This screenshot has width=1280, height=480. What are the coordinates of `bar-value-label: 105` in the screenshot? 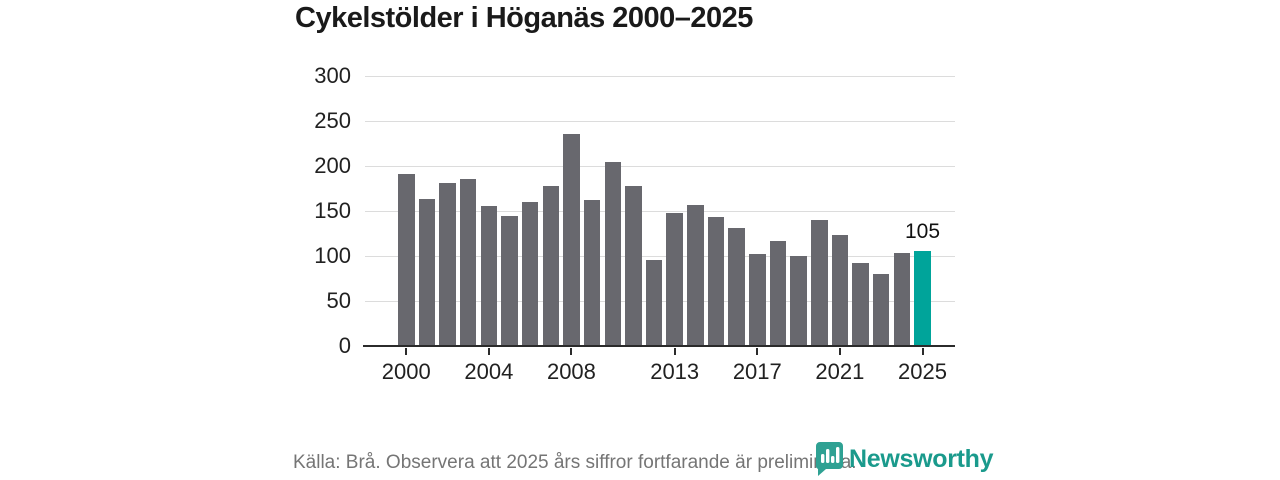 It's located at (922, 231).